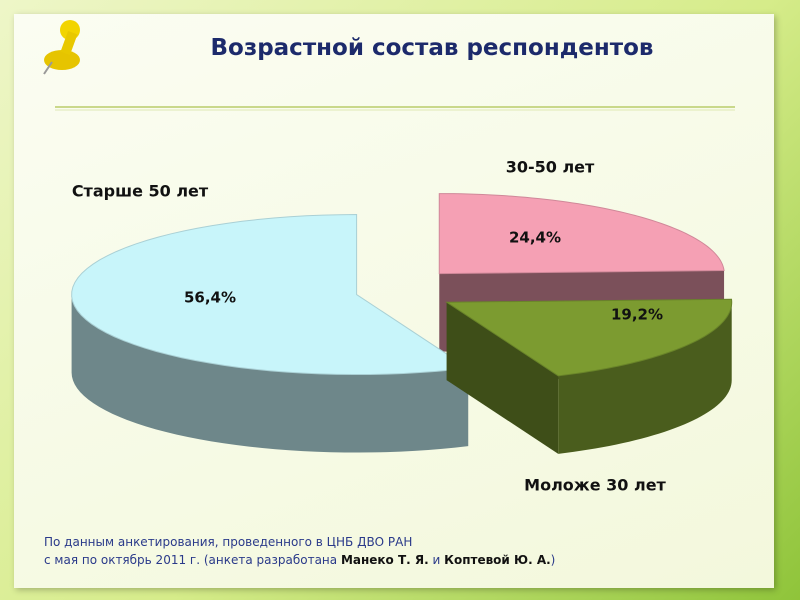  What do you see at coordinates (535, 238) in the screenshot?
I see `data-label: 24,4%` at bounding box center [535, 238].